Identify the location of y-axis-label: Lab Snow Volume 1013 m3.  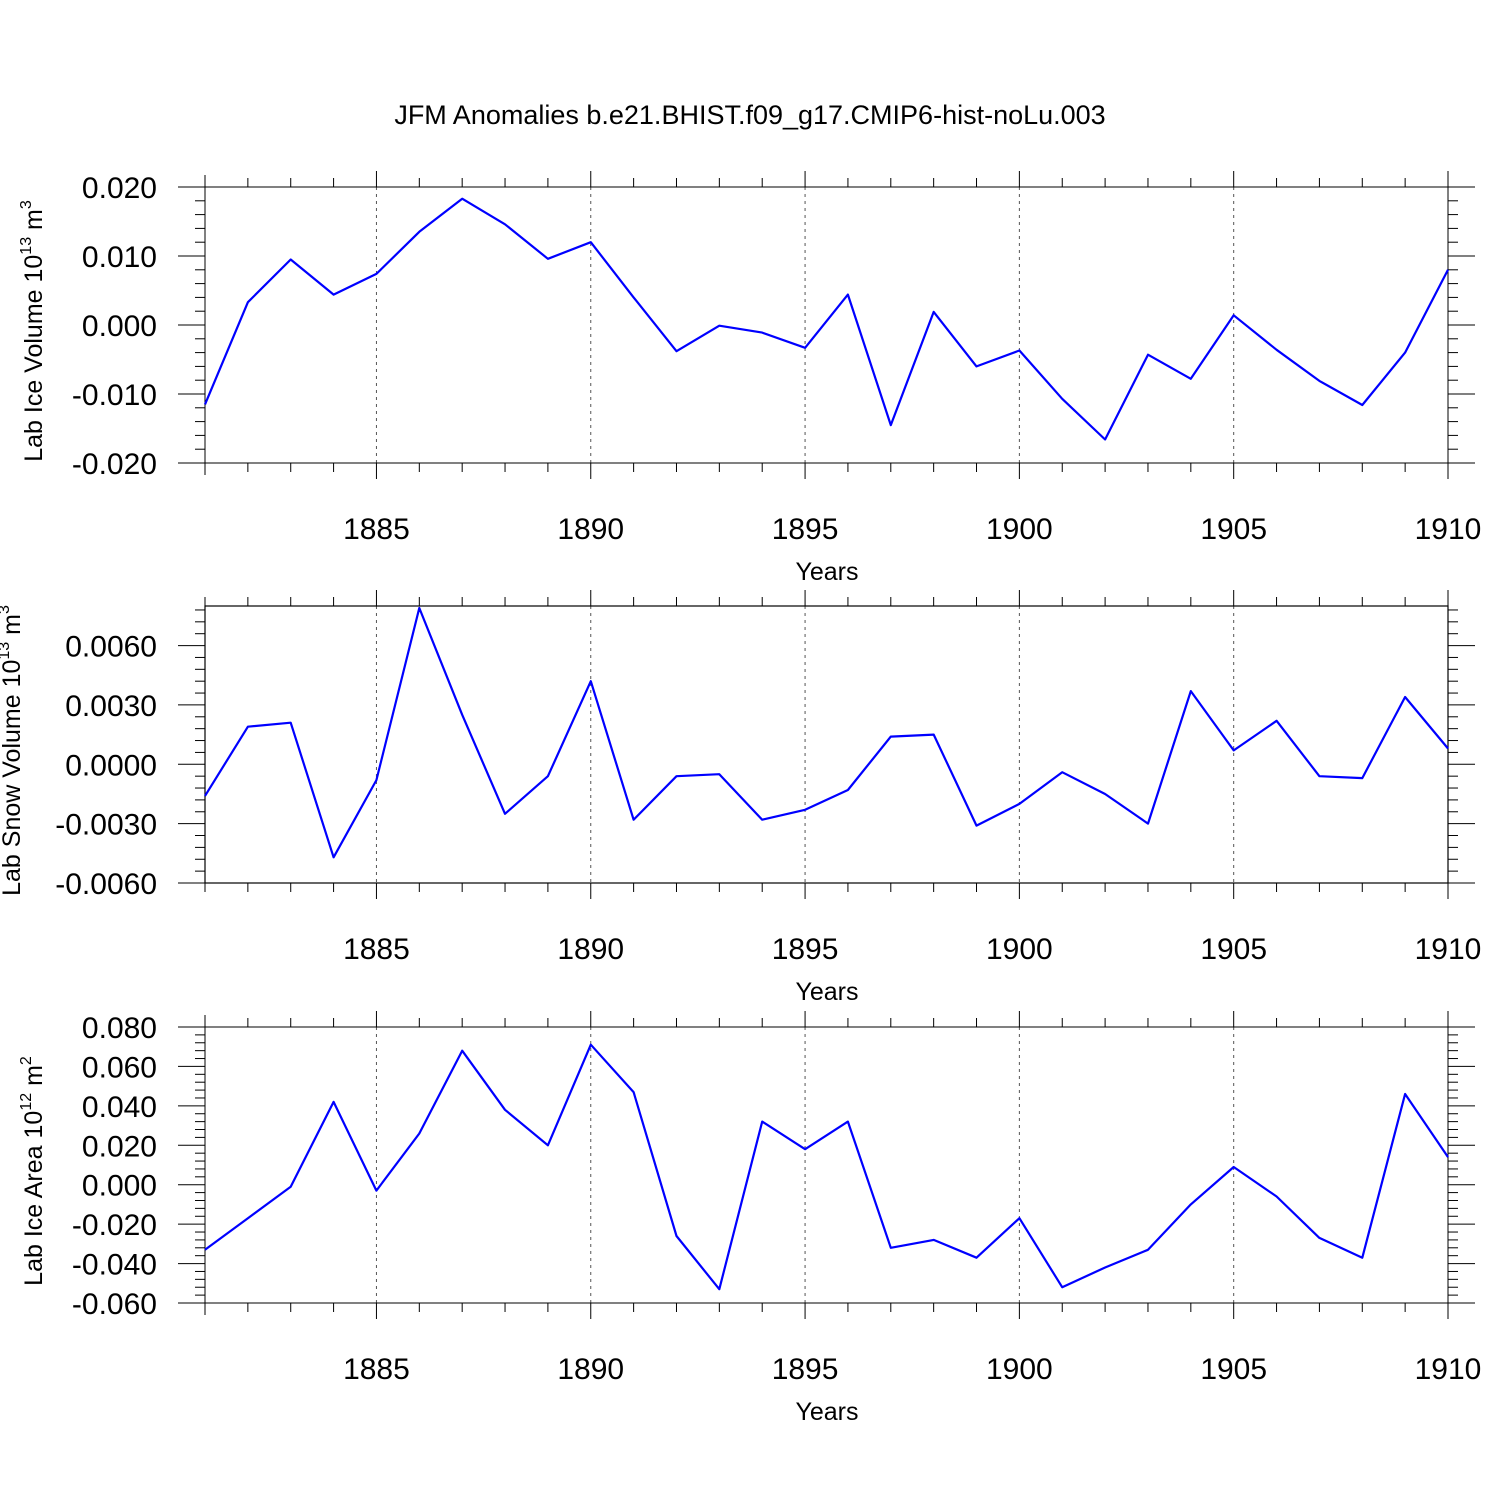
(13, 750).